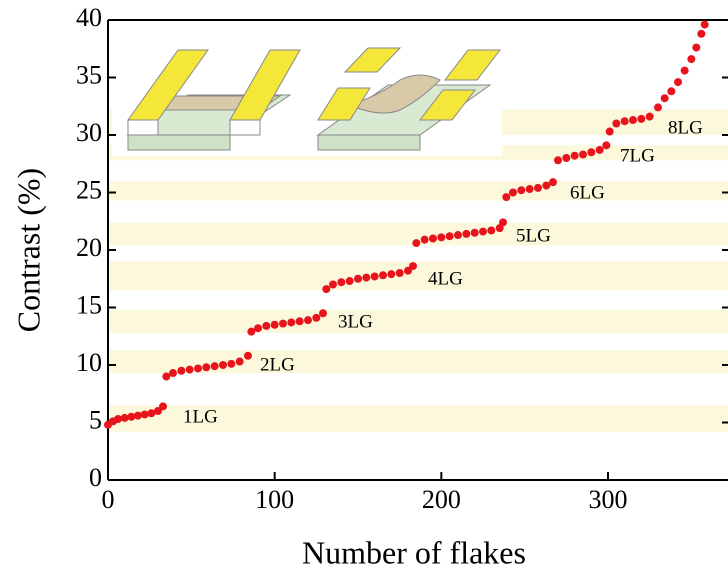 The height and width of the screenshot is (578, 728). Describe the element at coordinates (108, 499) in the screenshot. I see `x-tick-label: 0` at that location.